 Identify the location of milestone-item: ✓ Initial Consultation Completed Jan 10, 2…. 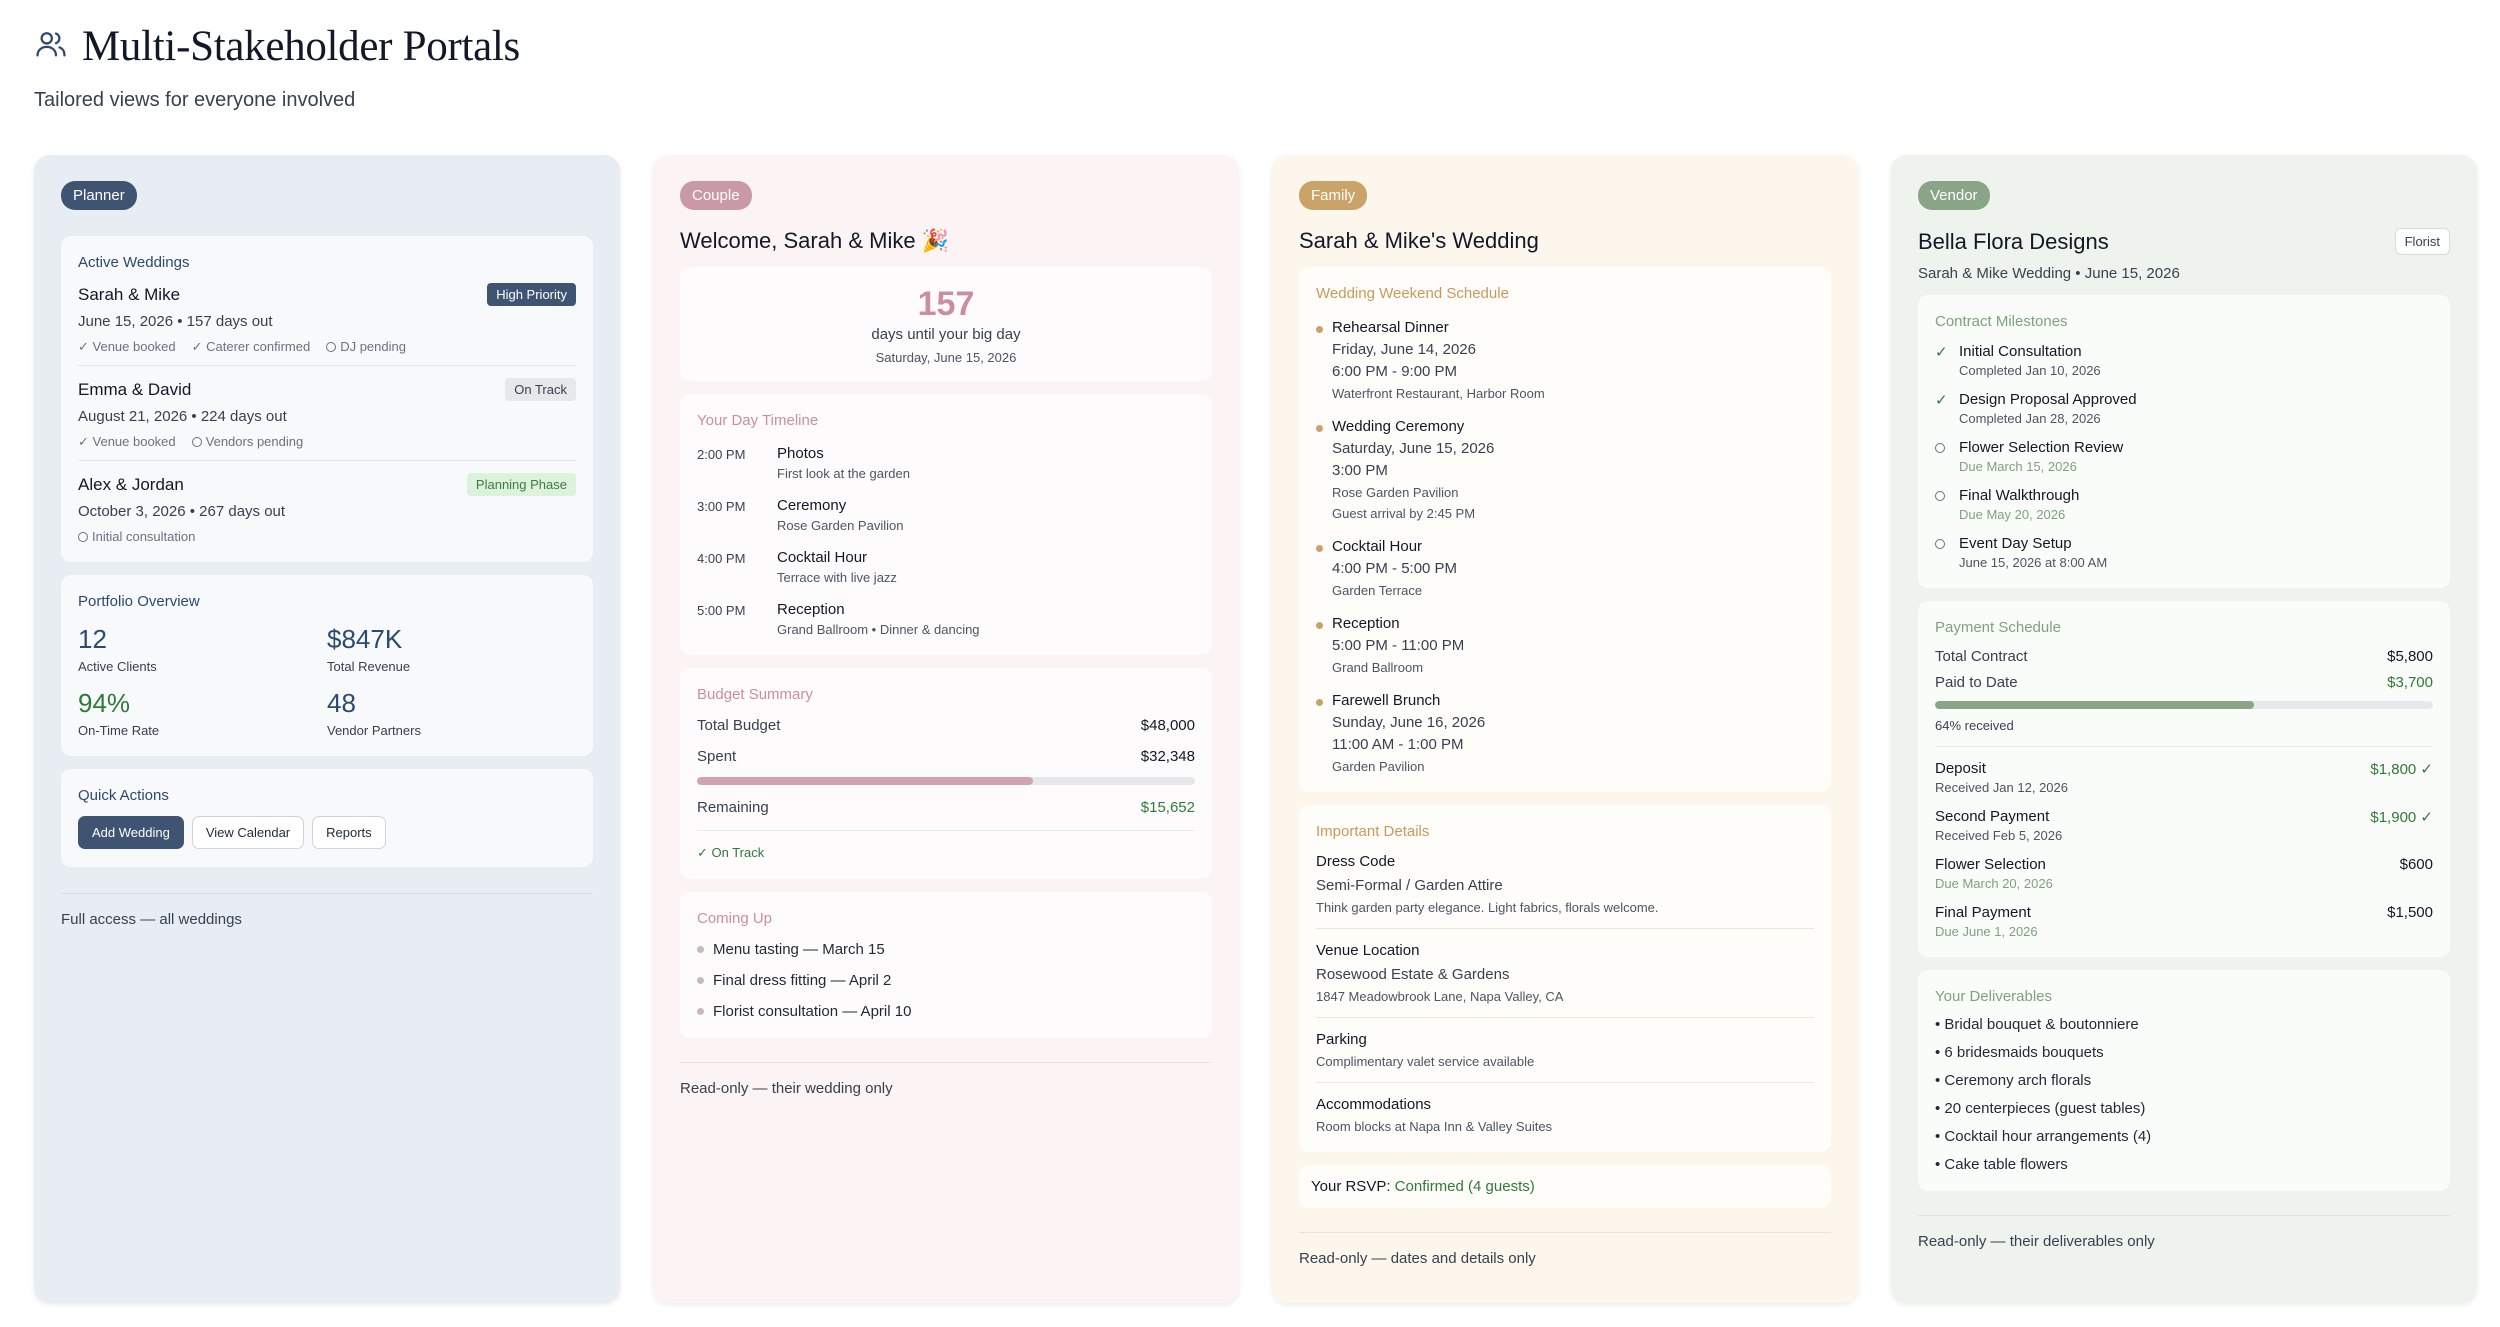
(2184, 360).